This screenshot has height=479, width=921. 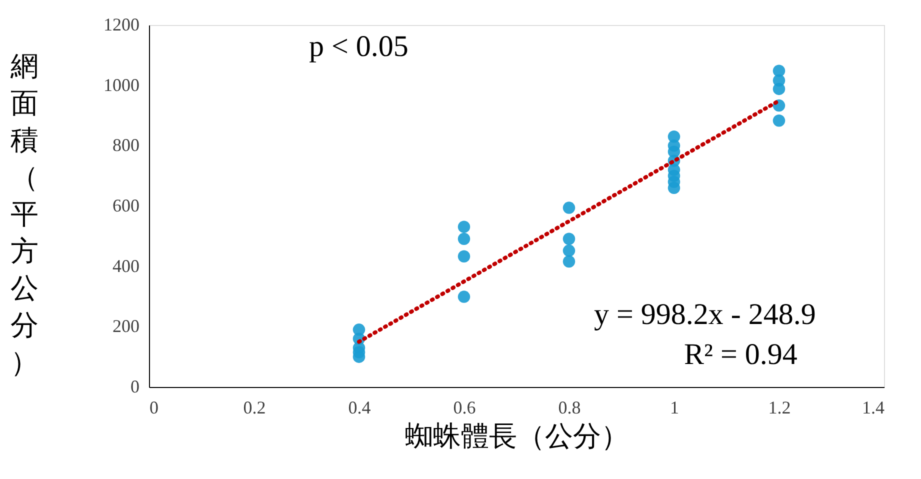 What do you see at coordinates (126, 326) in the screenshot?
I see `y-tick-label: 200` at bounding box center [126, 326].